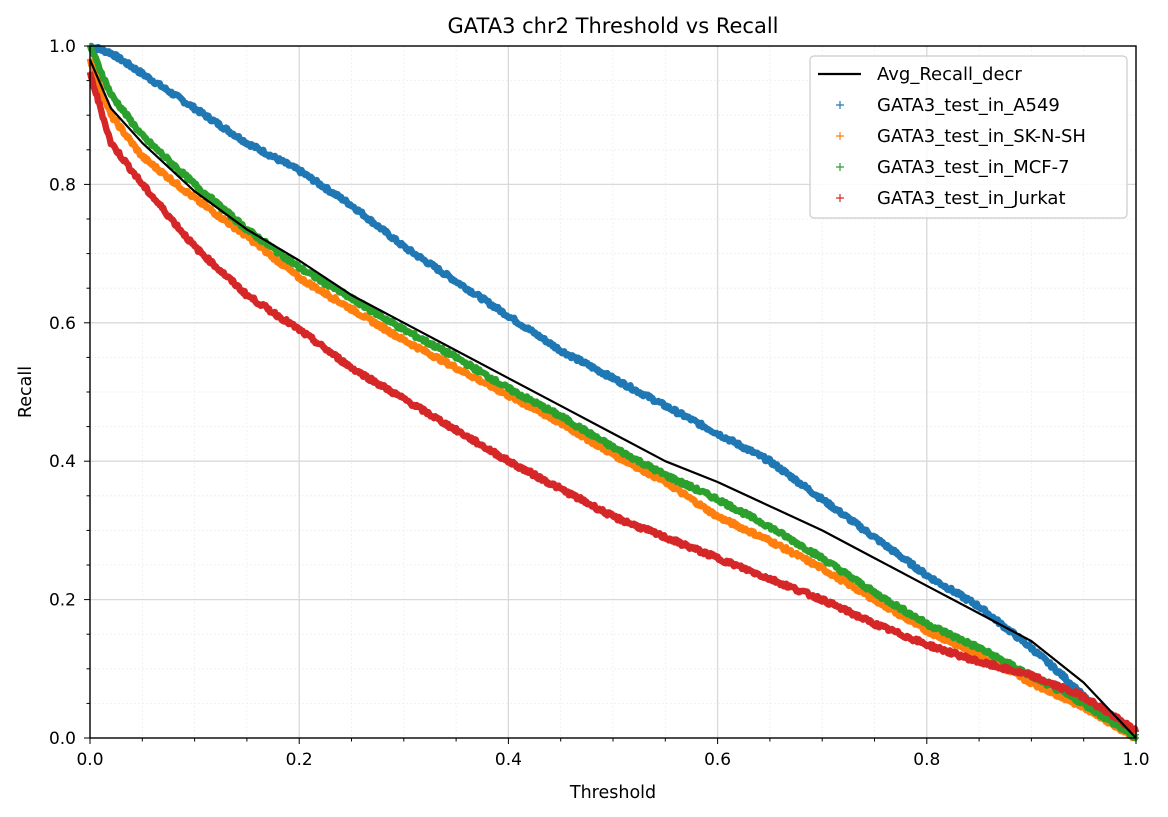 Image resolution: width=1168 pixels, height=817 pixels. I want to click on x-tick-label: 1.0, so click(1135, 760).